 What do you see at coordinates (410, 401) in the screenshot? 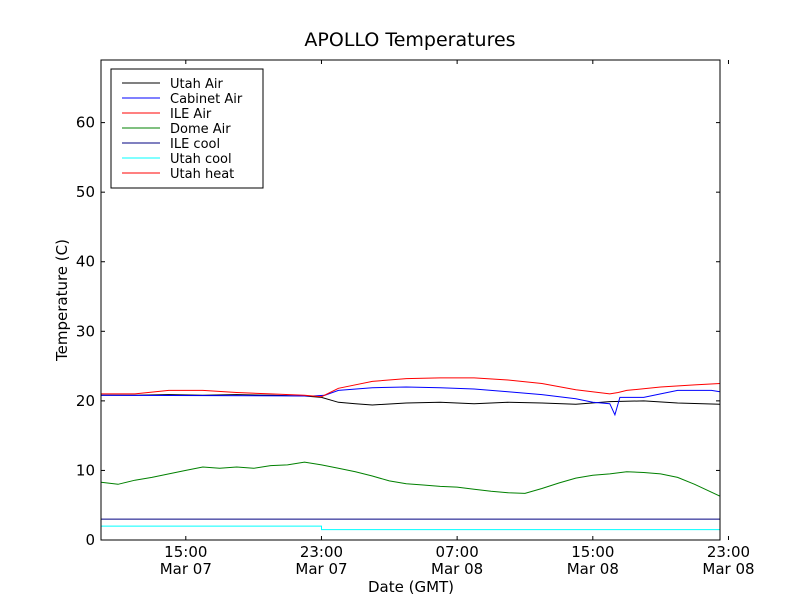
I see `series-line-cabinet-air` at bounding box center [410, 401].